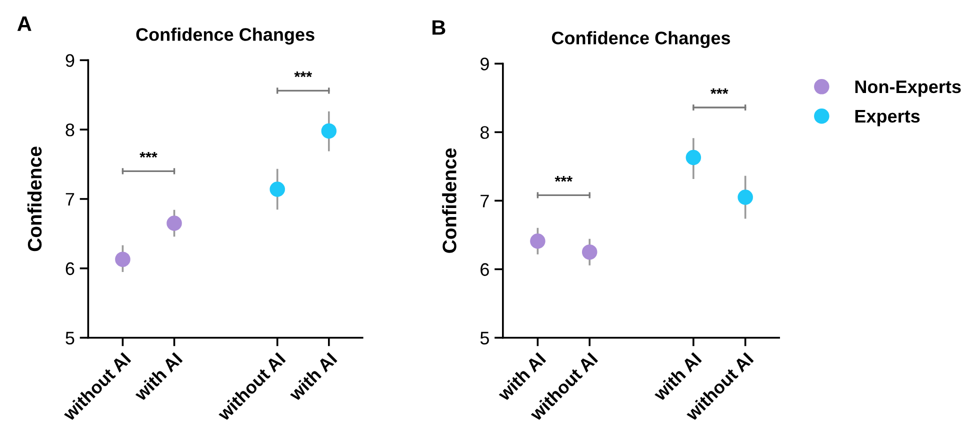 This screenshot has height=433, width=969. I want to click on text: B, so click(439, 27).